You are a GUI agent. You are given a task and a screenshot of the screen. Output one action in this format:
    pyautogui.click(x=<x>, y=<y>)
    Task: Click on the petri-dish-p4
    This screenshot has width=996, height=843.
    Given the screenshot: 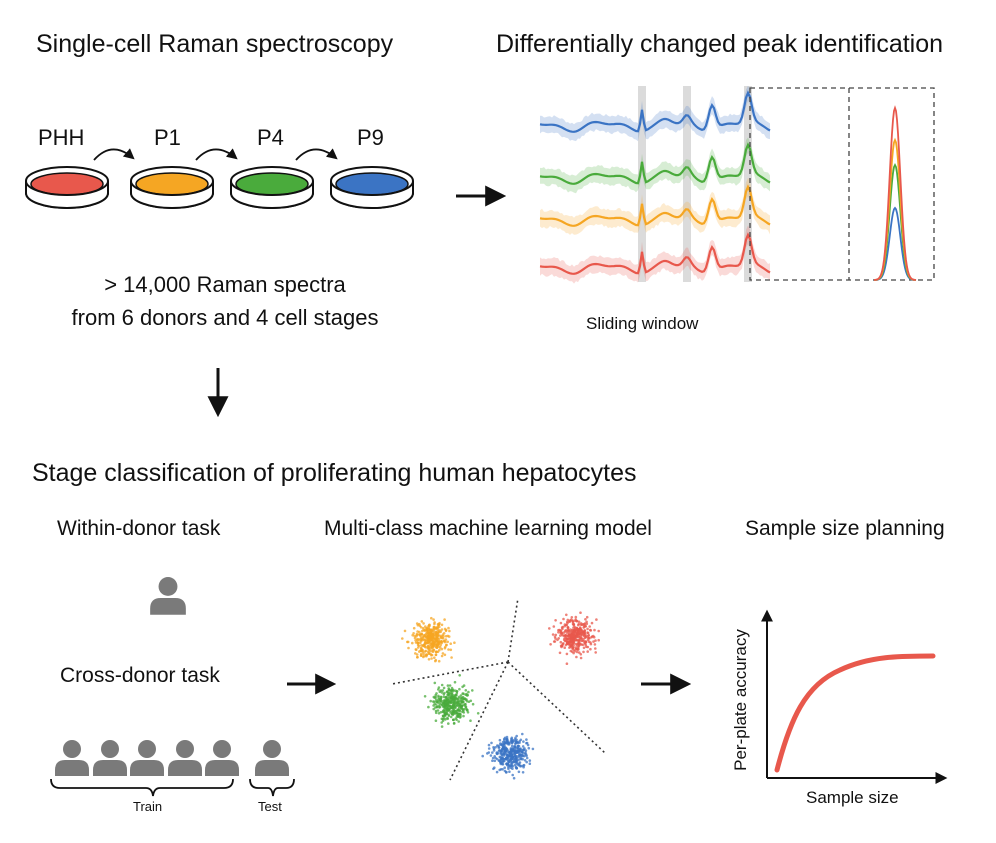 What is the action you would take?
    pyautogui.click(x=272, y=187)
    